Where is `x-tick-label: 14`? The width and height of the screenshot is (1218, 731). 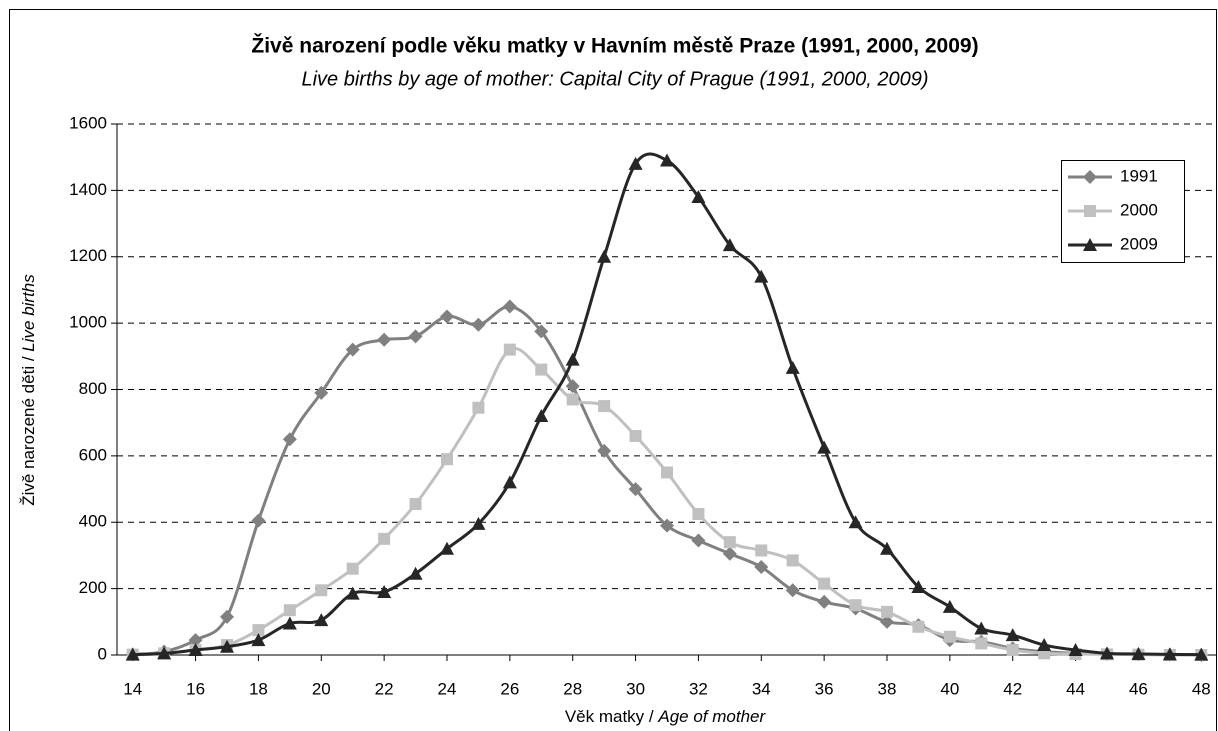
x-tick-label: 14 is located at coordinates (132, 688).